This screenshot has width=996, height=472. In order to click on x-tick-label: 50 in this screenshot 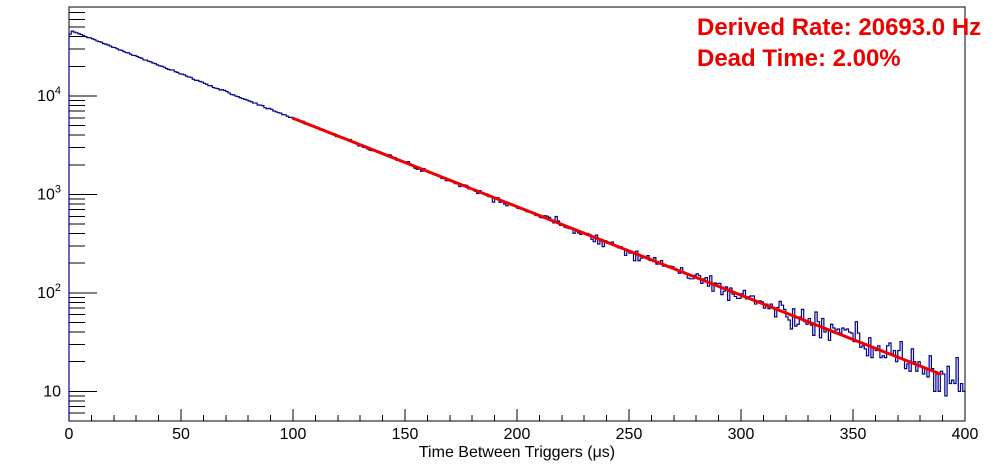, I will do `click(181, 434)`.